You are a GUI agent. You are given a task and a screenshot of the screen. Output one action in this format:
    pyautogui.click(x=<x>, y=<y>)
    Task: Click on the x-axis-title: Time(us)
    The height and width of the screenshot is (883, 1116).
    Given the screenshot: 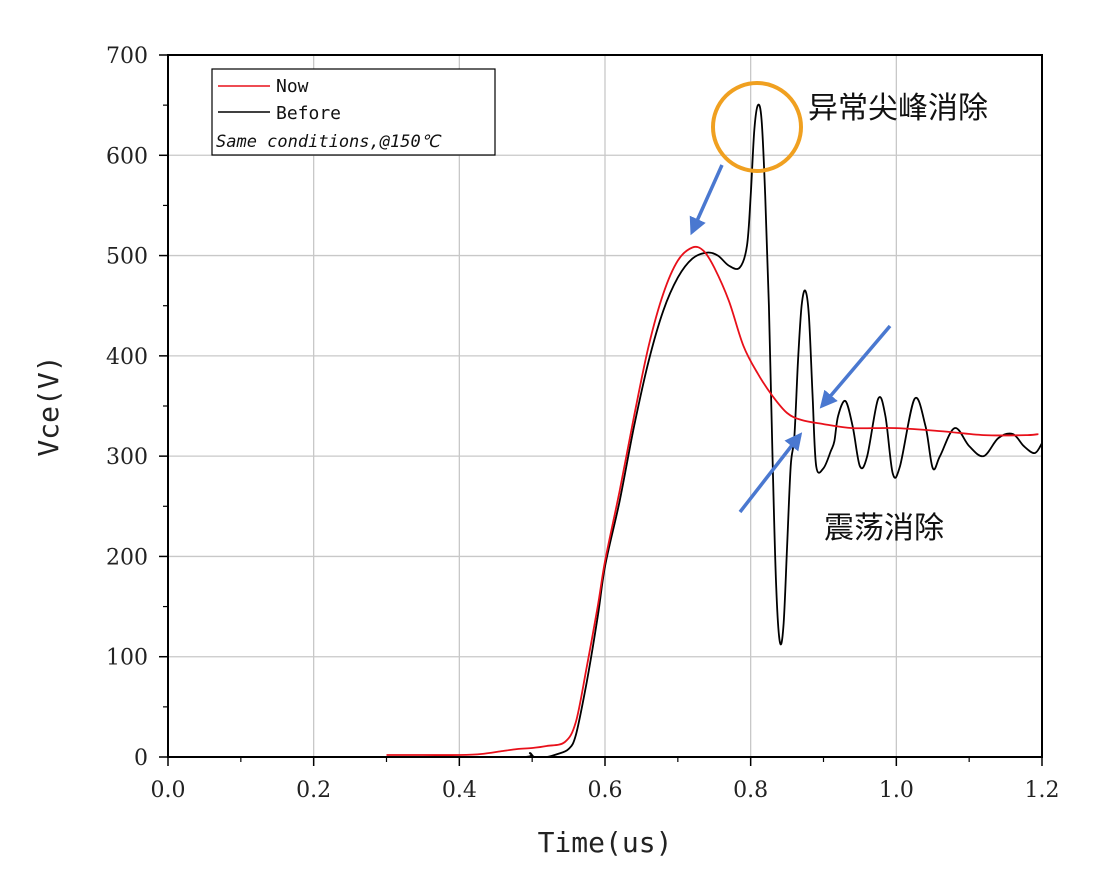 What is the action you would take?
    pyautogui.click(x=605, y=842)
    